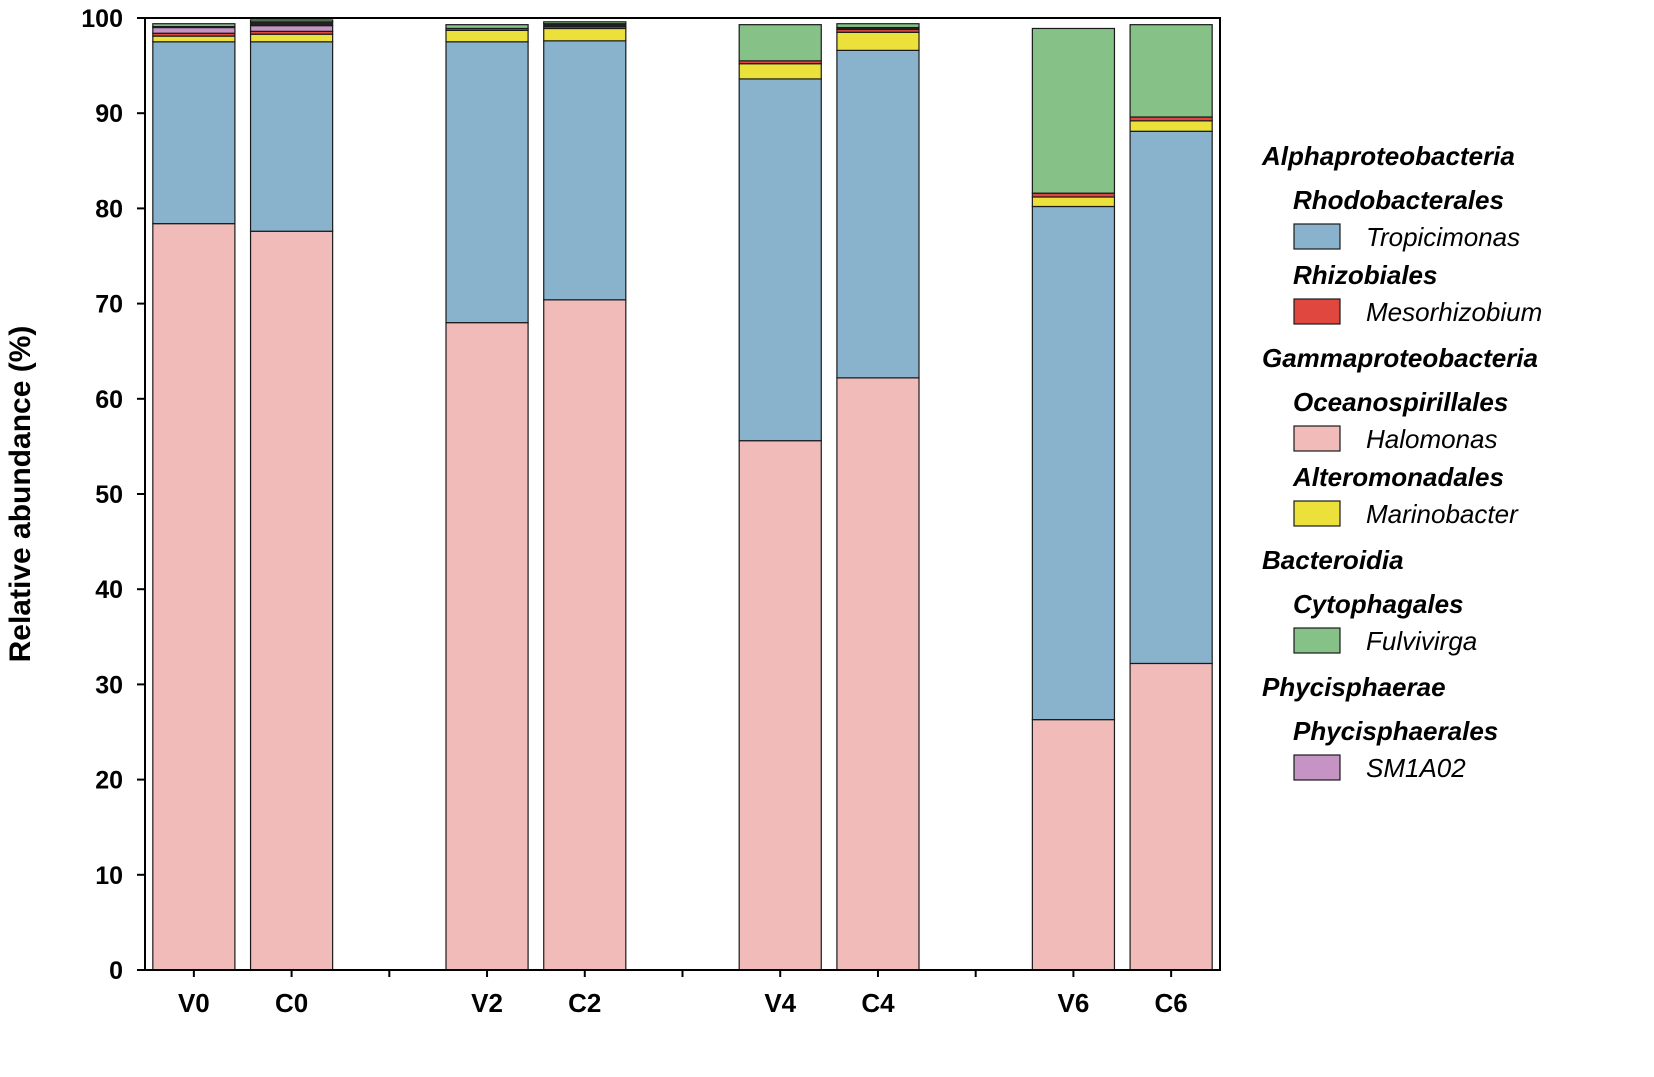 The height and width of the screenshot is (1077, 1654). What do you see at coordinates (1443, 237) in the screenshot?
I see `legend-genus-label: Tropicimonas` at bounding box center [1443, 237].